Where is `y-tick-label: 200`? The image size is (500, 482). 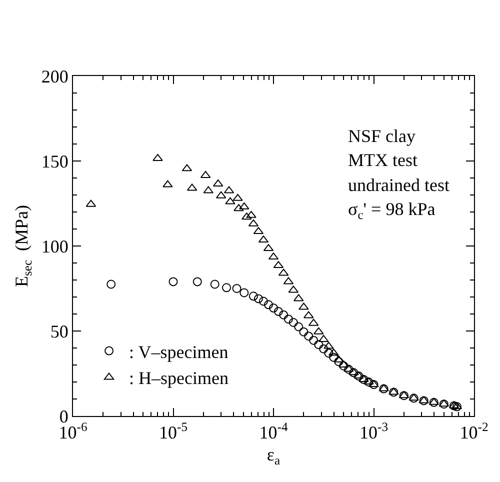
y-tick-label: 200 is located at coordinates (54, 76).